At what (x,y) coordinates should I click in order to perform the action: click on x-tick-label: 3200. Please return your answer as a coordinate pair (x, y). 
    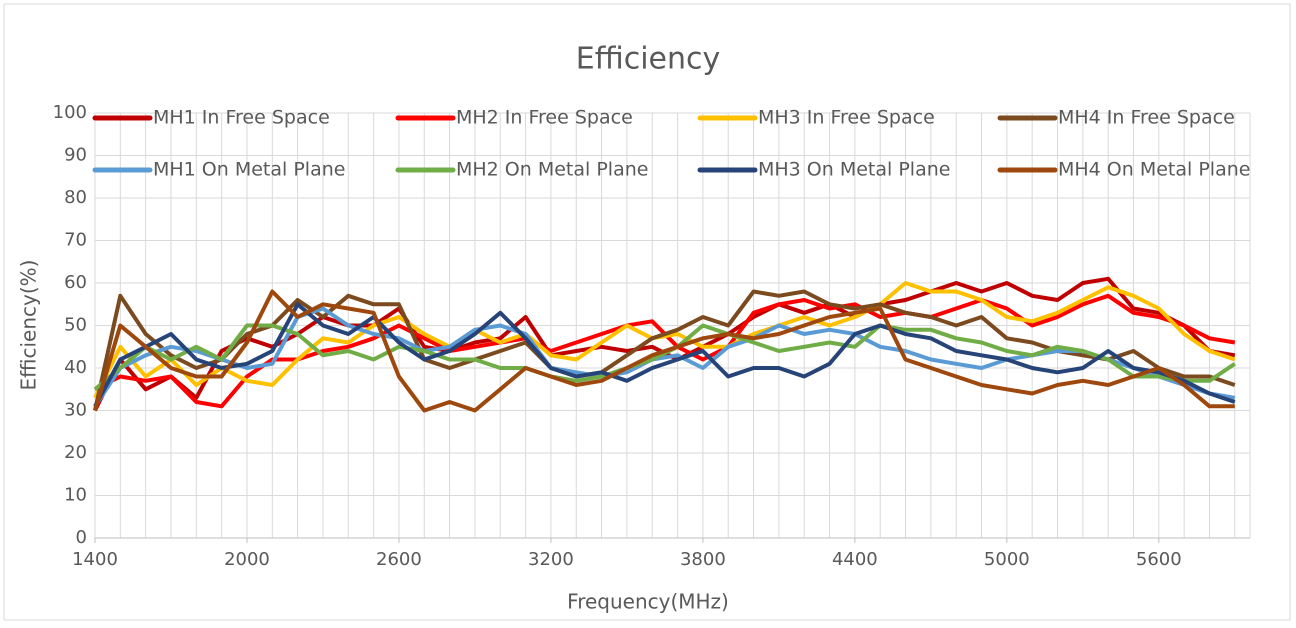
    Looking at the image, I should click on (551, 559).